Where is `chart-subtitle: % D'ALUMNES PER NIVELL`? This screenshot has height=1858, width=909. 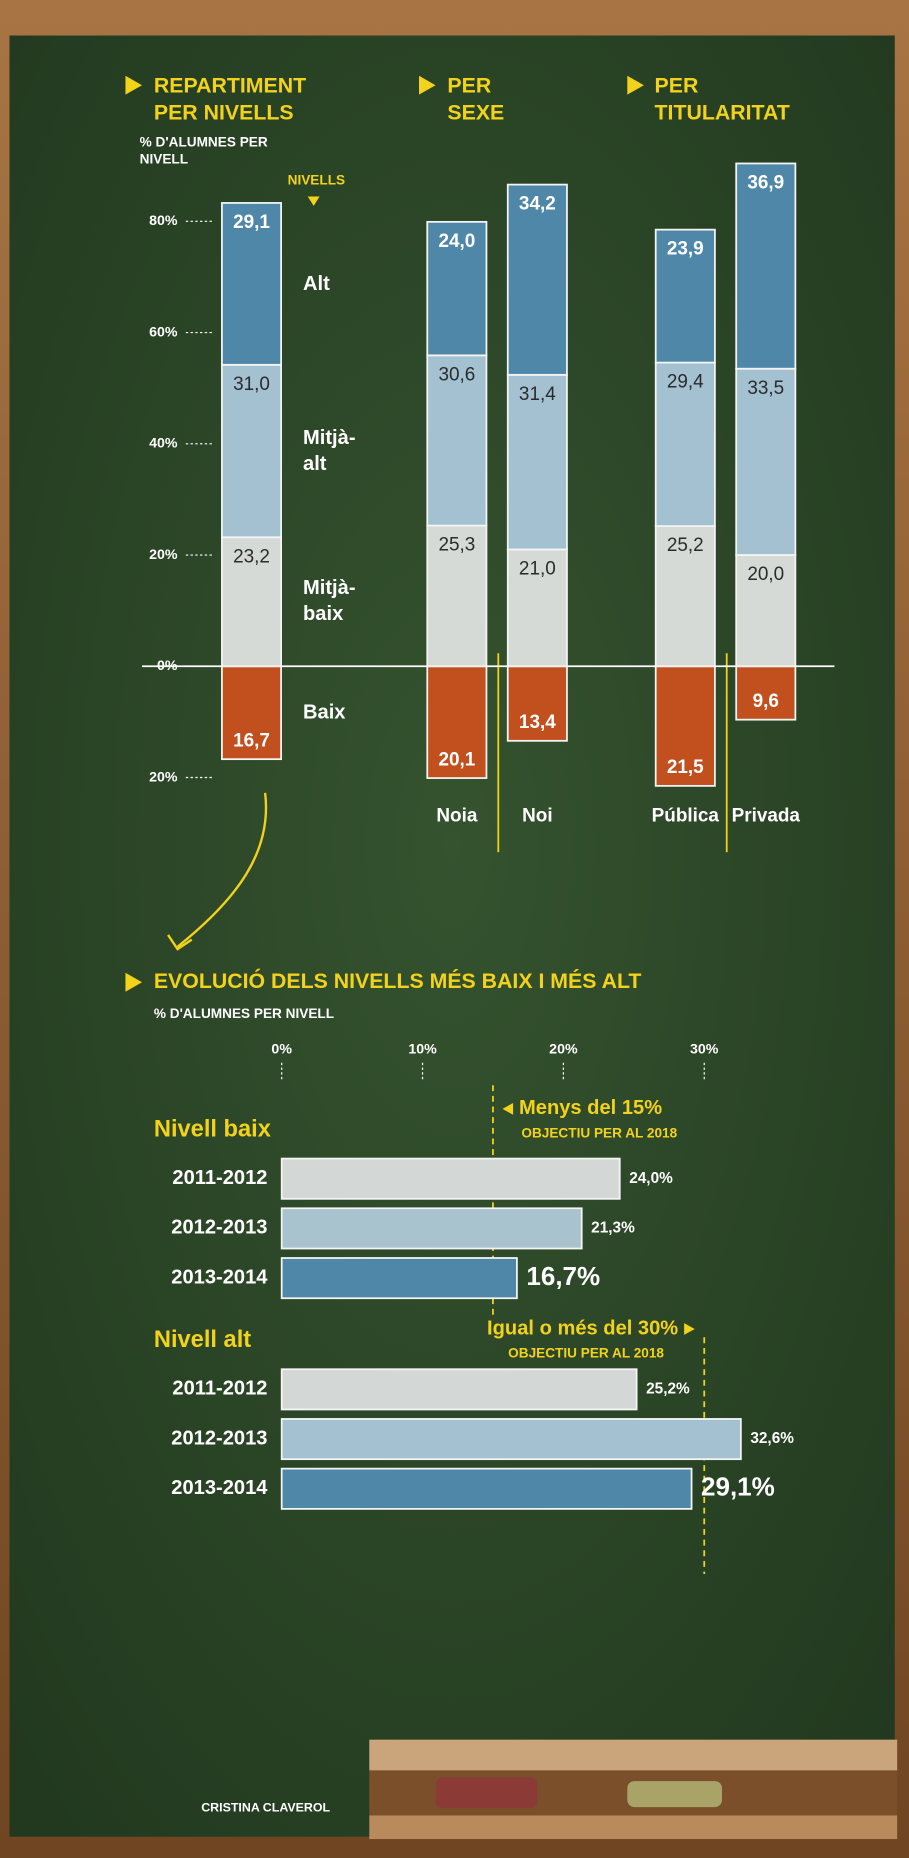
chart-subtitle: % D'ALUMNES PER NIVELL is located at coordinates (244, 1013).